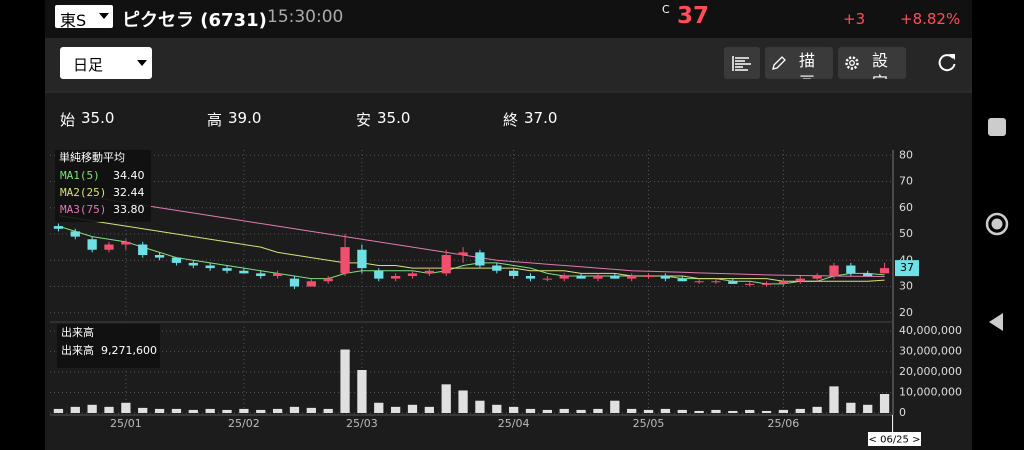 Image resolution: width=1024 pixels, height=450 pixels. I want to click on ohlc-value: 39.0, so click(245, 118).